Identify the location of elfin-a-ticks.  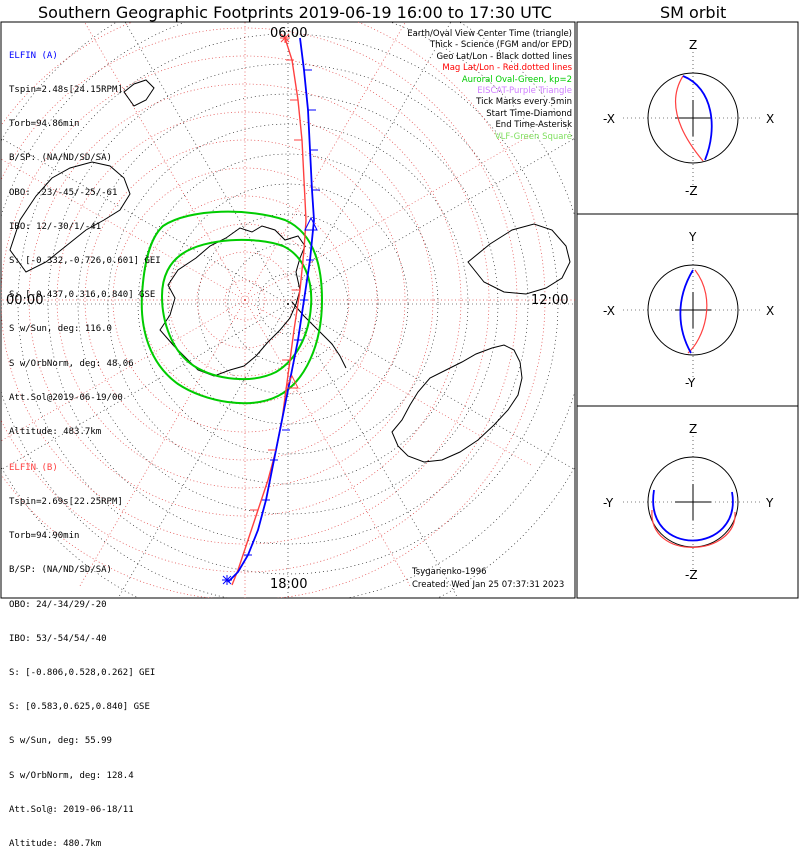
(282, 312).